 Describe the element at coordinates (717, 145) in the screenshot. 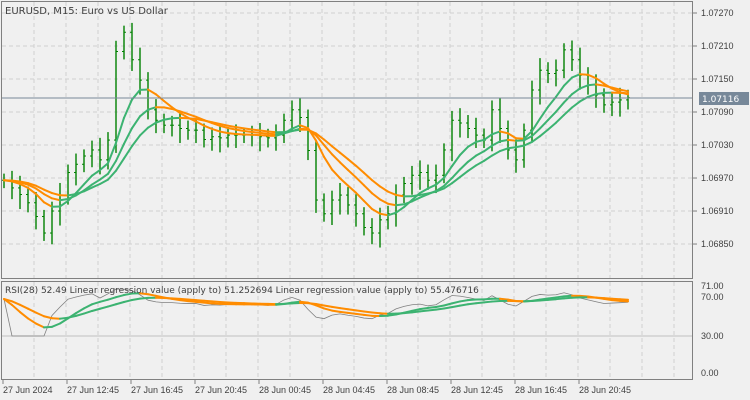

I see `y-tick-label: 1.07030` at that location.